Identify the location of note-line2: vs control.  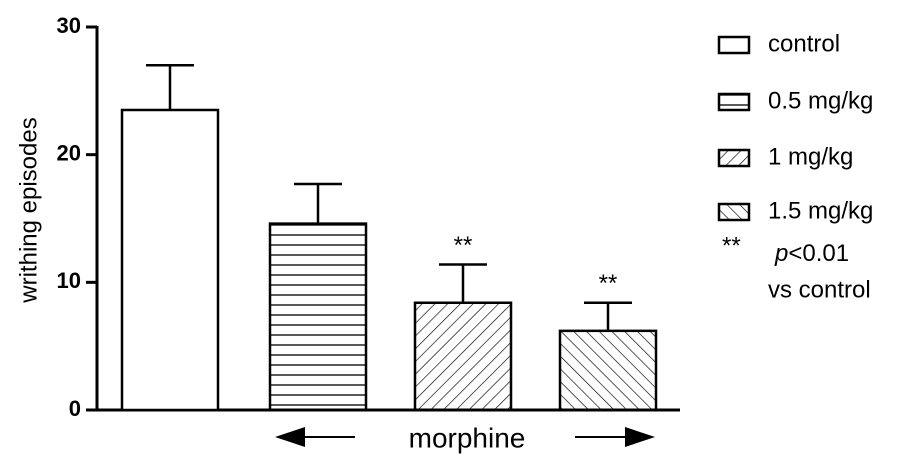
(819, 289).